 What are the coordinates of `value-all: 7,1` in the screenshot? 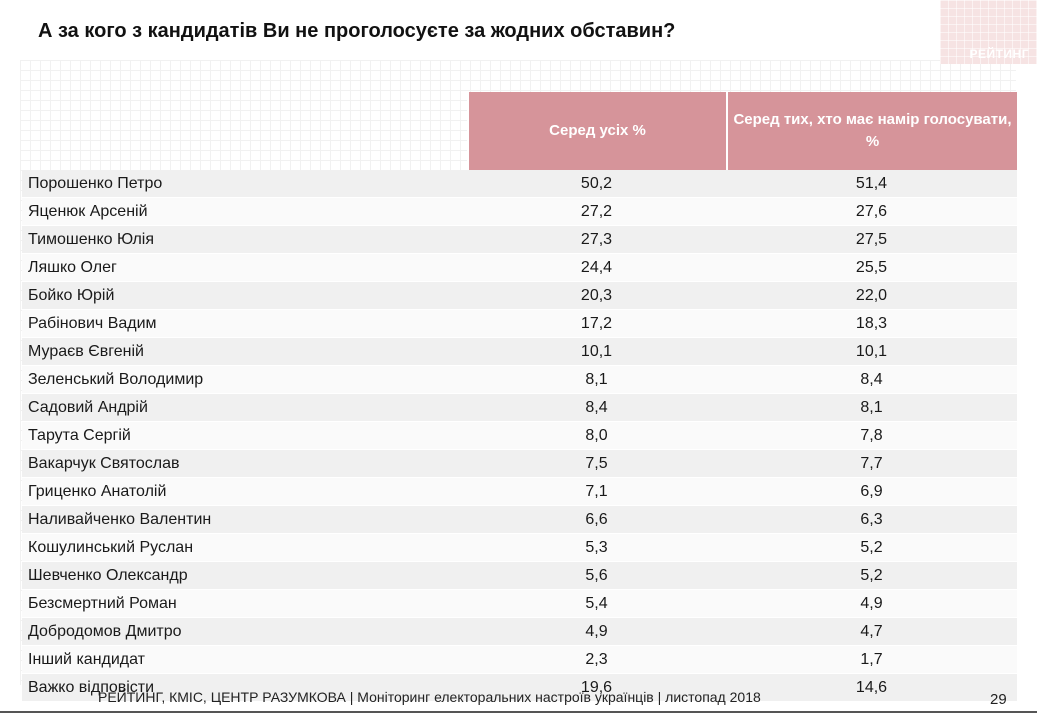 It's located at (596, 492).